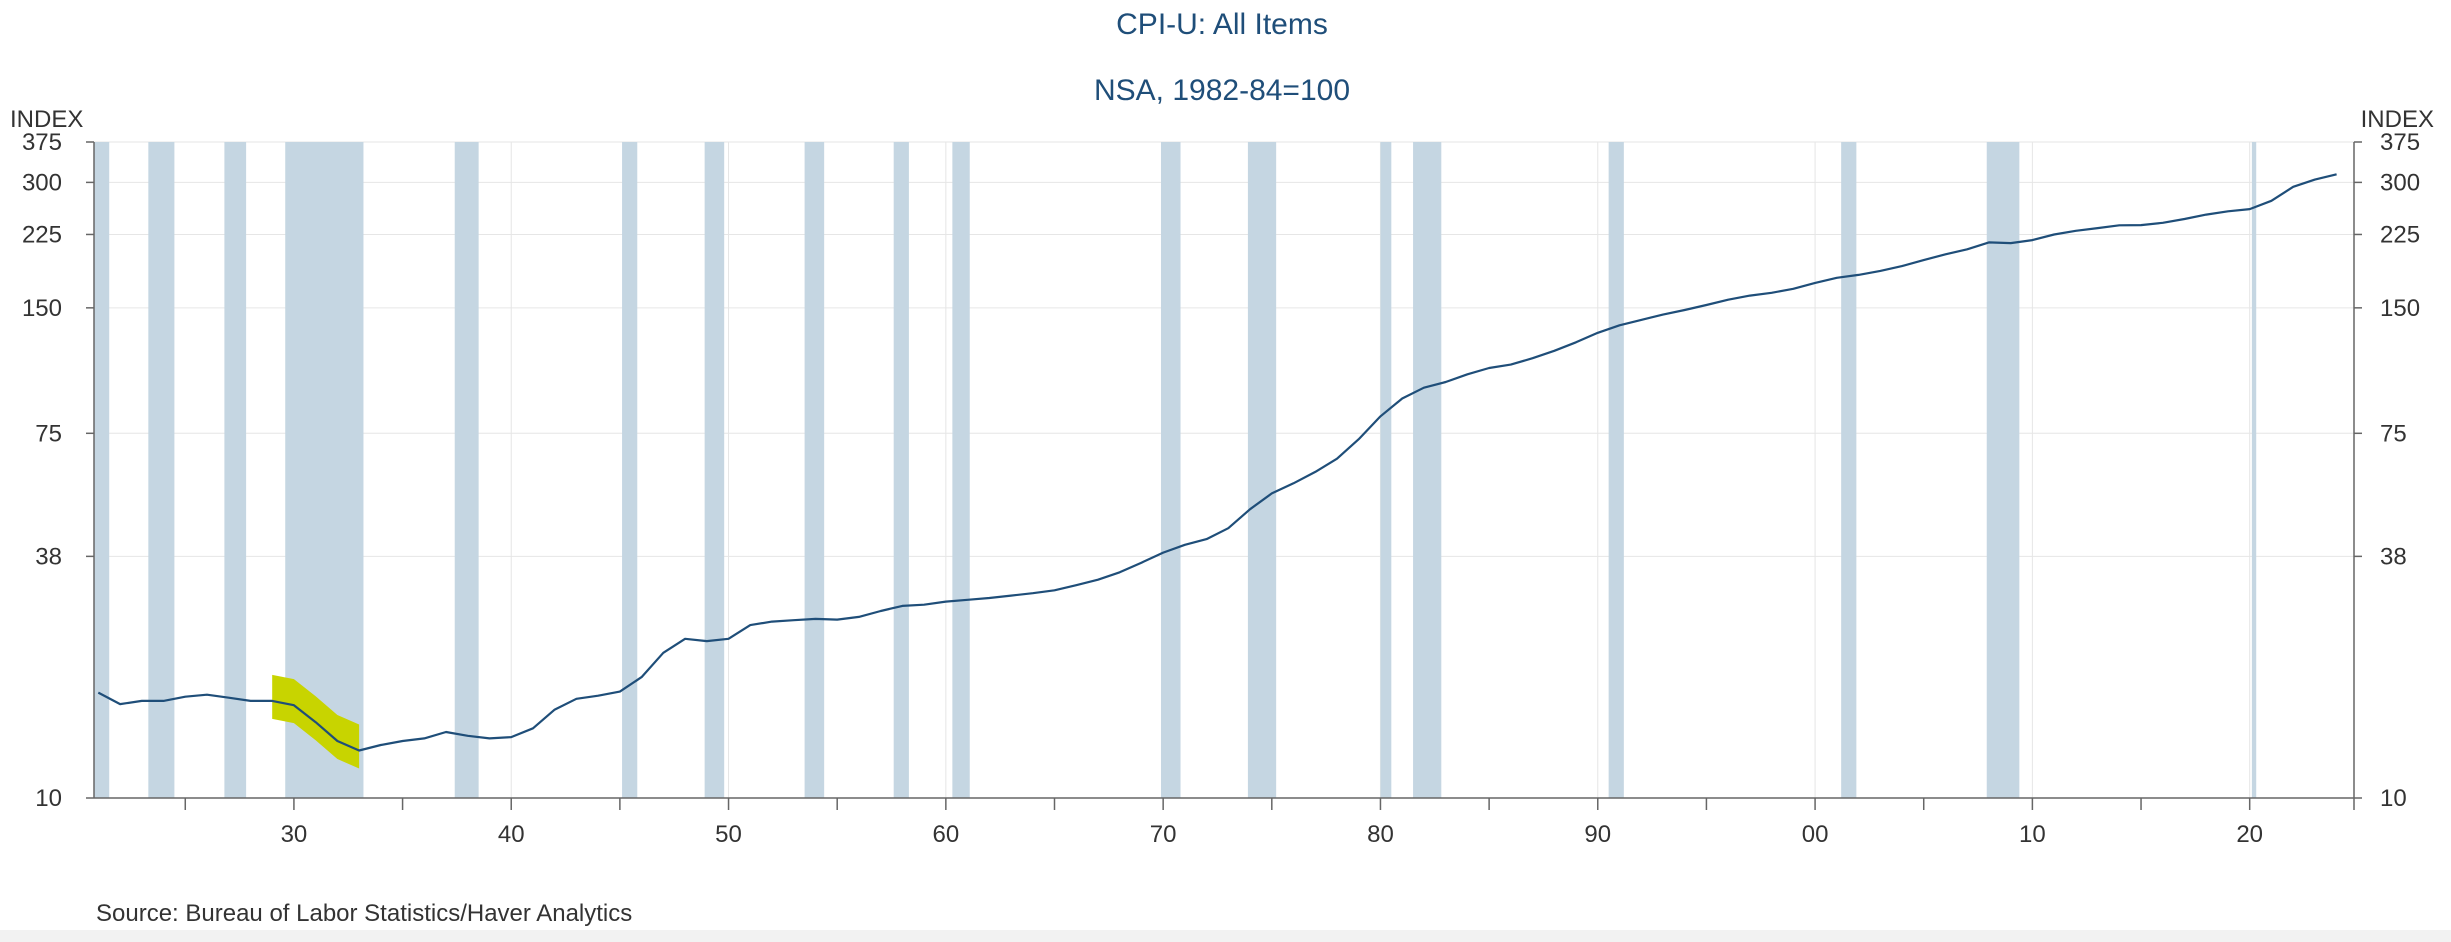 This screenshot has width=2451, height=942. I want to click on right-y-tick-label: 38, so click(2393, 556).